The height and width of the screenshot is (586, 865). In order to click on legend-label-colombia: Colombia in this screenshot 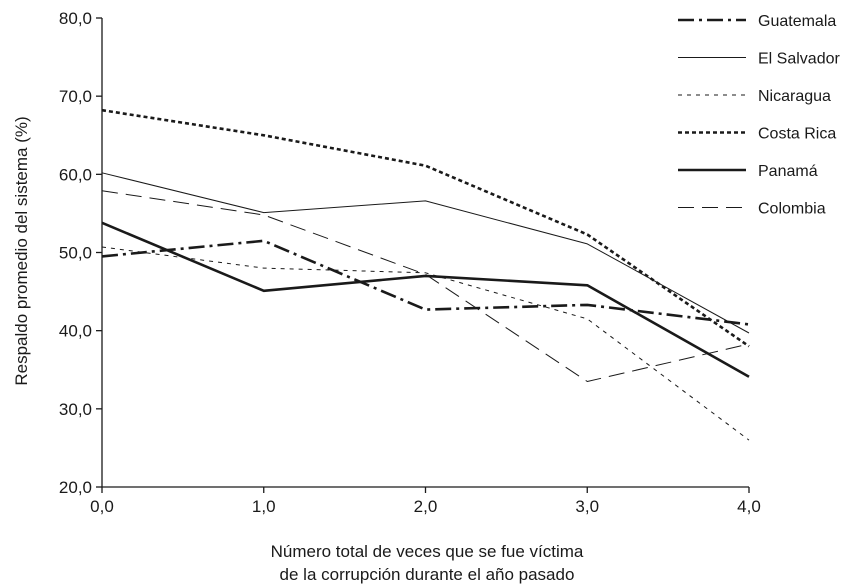, I will do `click(792, 209)`.